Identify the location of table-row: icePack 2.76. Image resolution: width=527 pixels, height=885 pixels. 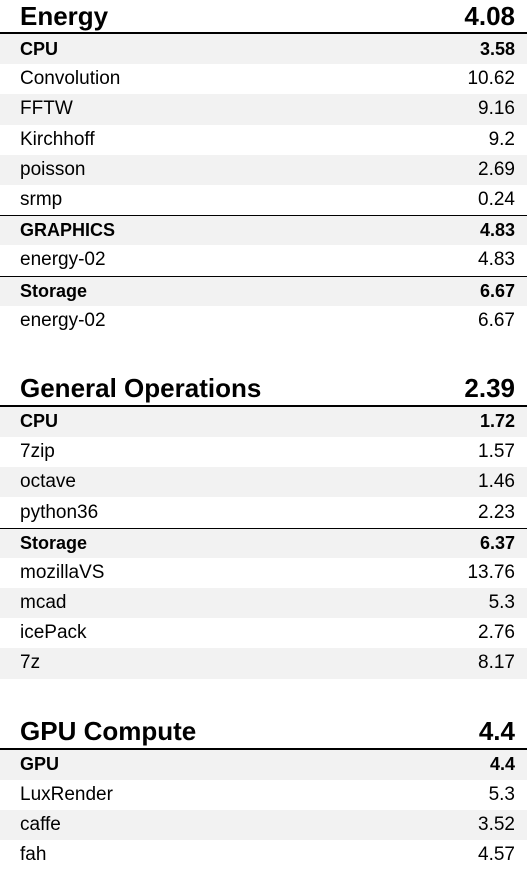
(263, 633).